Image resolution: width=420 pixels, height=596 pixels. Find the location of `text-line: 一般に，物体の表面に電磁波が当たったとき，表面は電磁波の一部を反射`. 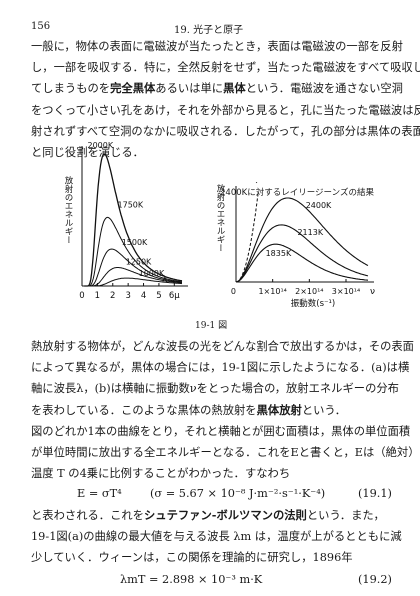

text-line: 一般に，物体の表面に電磁波が当たったとき，表面は電磁波の一部を反射 is located at coordinates (217, 46).